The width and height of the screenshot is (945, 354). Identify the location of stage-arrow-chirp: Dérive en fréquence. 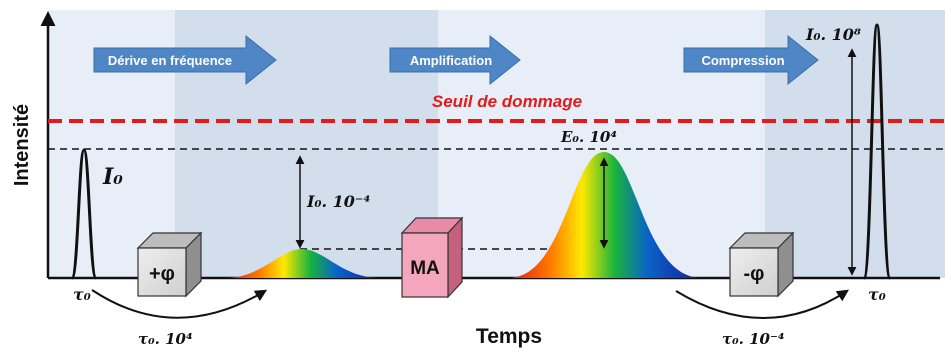
(185, 60).